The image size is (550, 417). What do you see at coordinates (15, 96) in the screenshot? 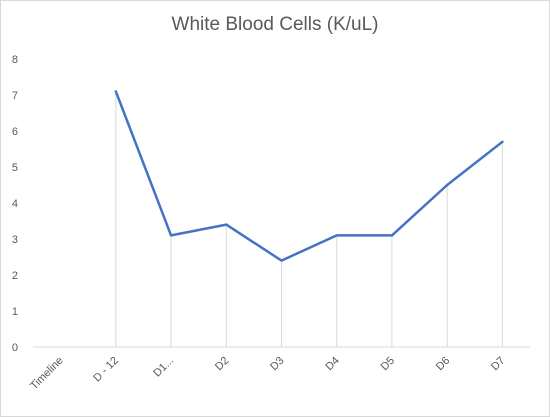
I see `y-tick-label: 7` at bounding box center [15, 96].